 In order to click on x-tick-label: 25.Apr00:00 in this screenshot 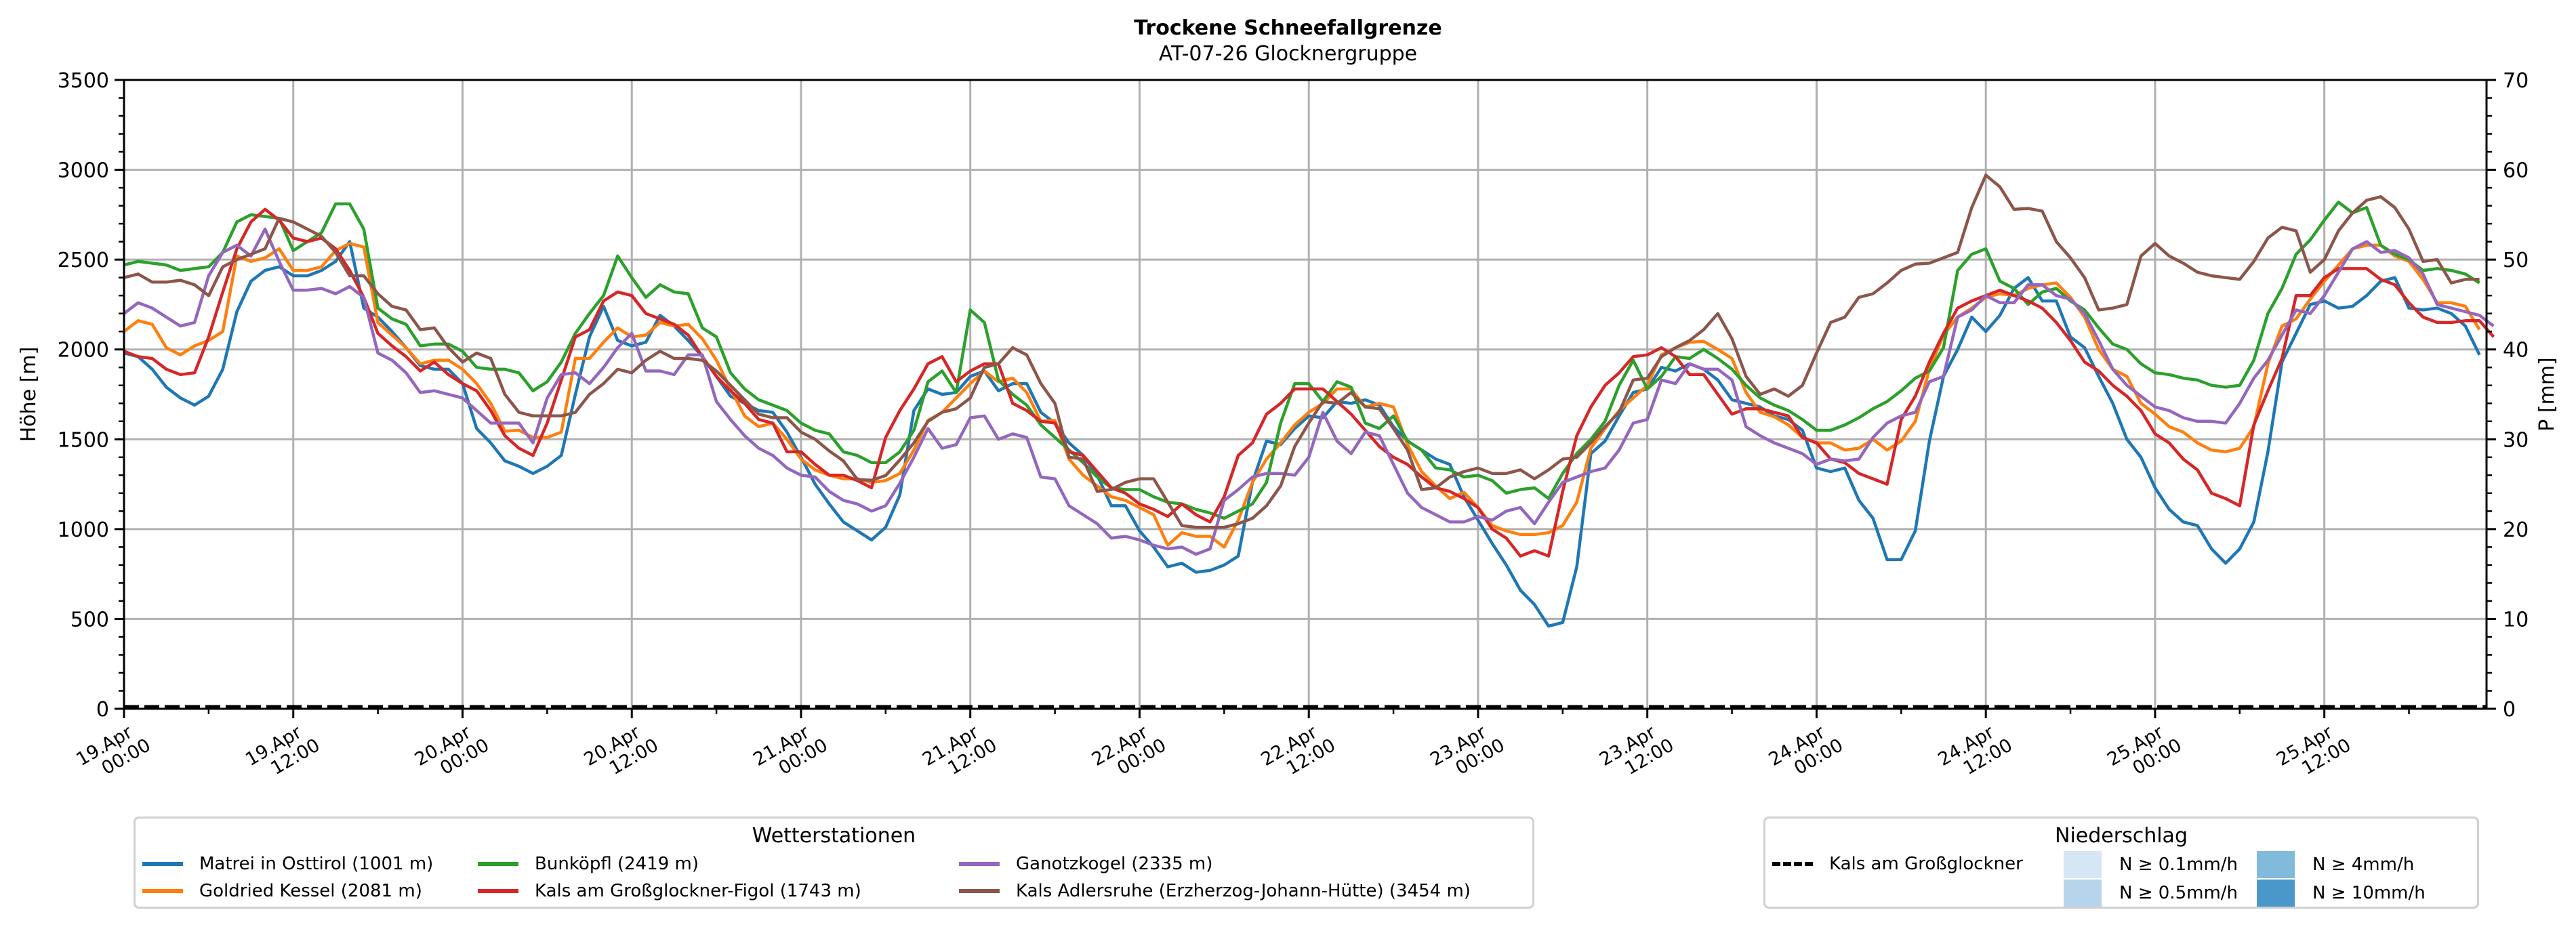, I will do `click(2145, 752)`.